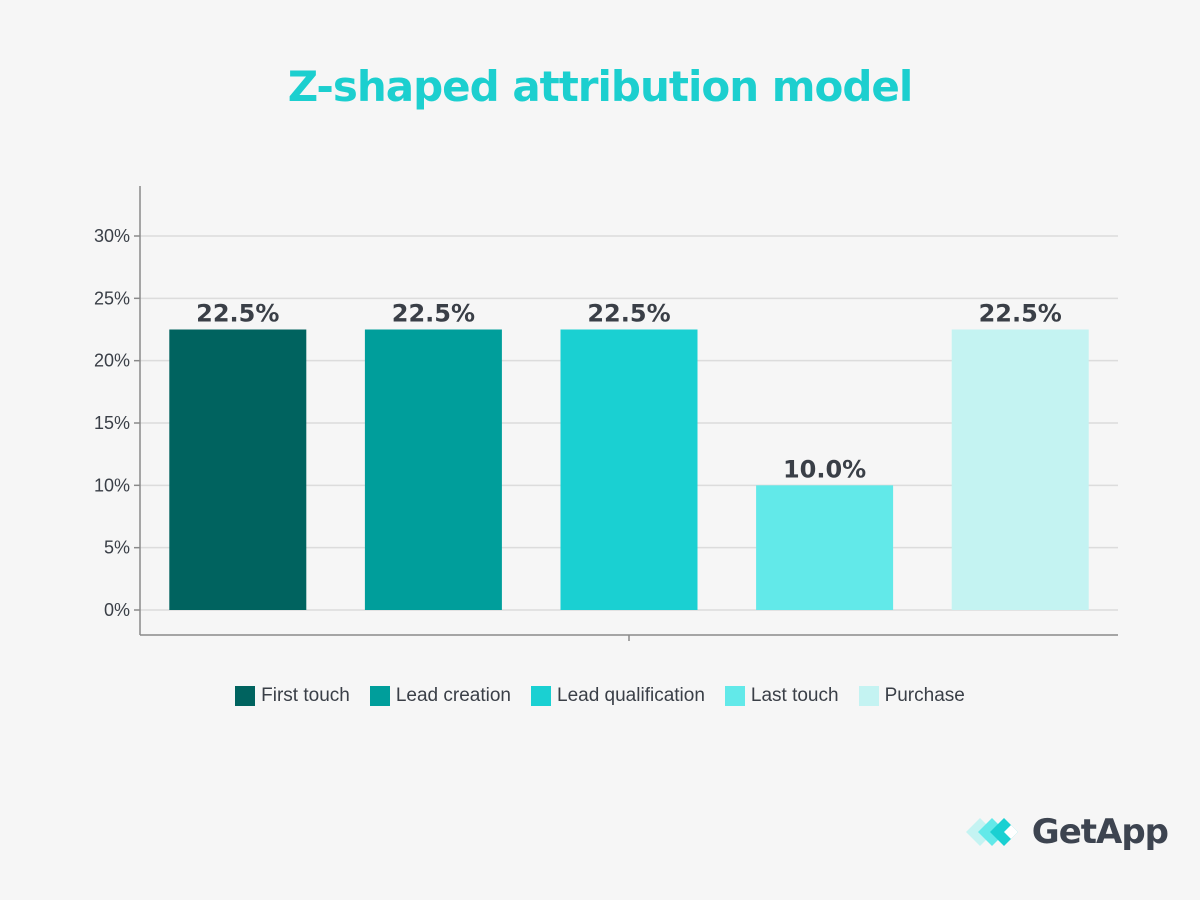 The height and width of the screenshot is (900, 1200). What do you see at coordinates (117, 548) in the screenshot?
I see `y-tick-label: 5%` at bounding box center [117, 548].